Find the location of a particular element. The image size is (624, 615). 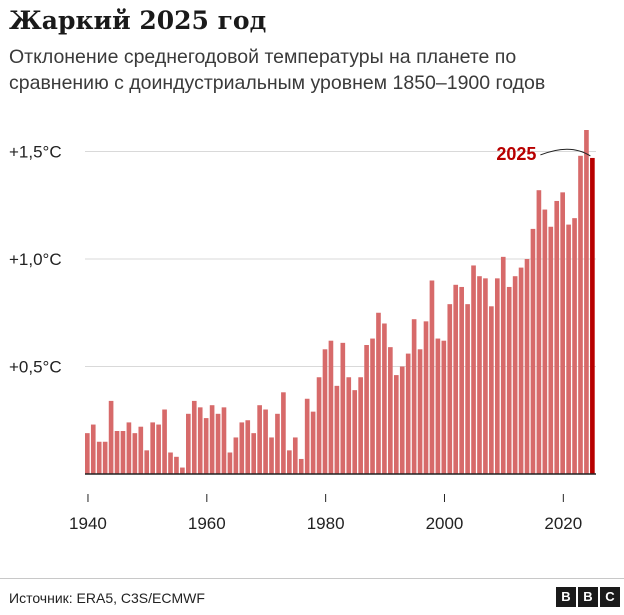

bbc-logo-letter-1: B is located at coordinates (566, 597).